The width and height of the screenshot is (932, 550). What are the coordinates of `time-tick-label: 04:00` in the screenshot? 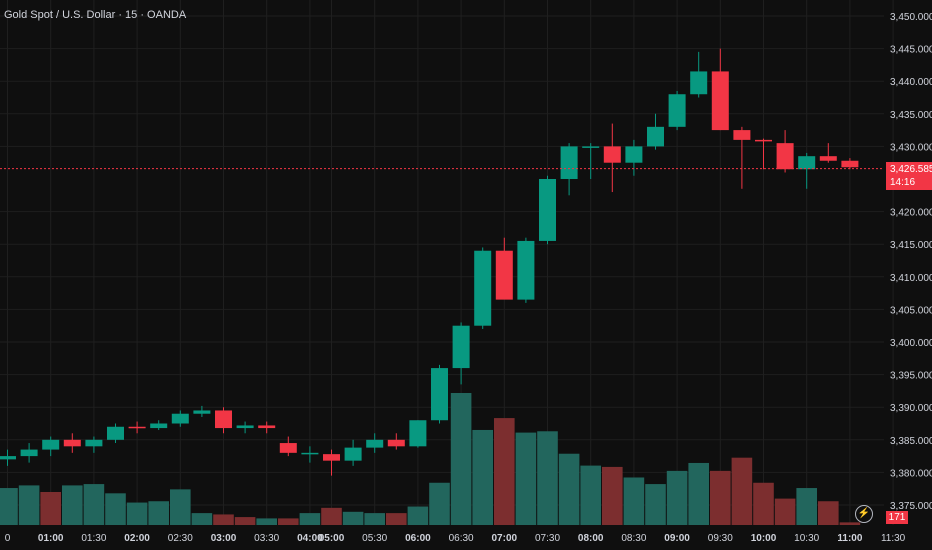 It's located at (310, 538).